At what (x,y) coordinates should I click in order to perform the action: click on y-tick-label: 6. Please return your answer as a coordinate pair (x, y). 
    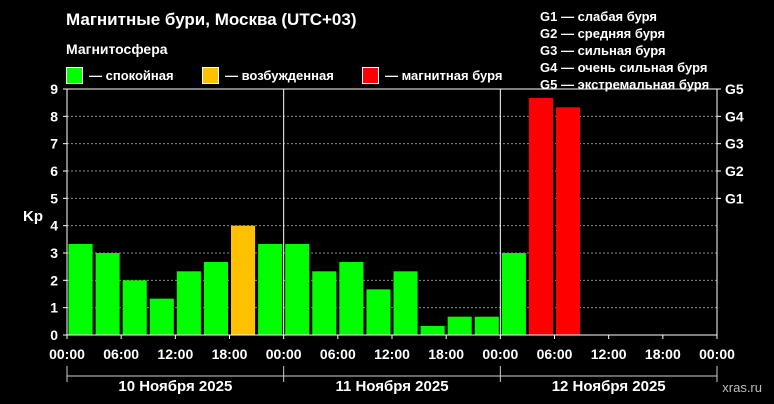
    Looking at the image, I should click on (54, 171).